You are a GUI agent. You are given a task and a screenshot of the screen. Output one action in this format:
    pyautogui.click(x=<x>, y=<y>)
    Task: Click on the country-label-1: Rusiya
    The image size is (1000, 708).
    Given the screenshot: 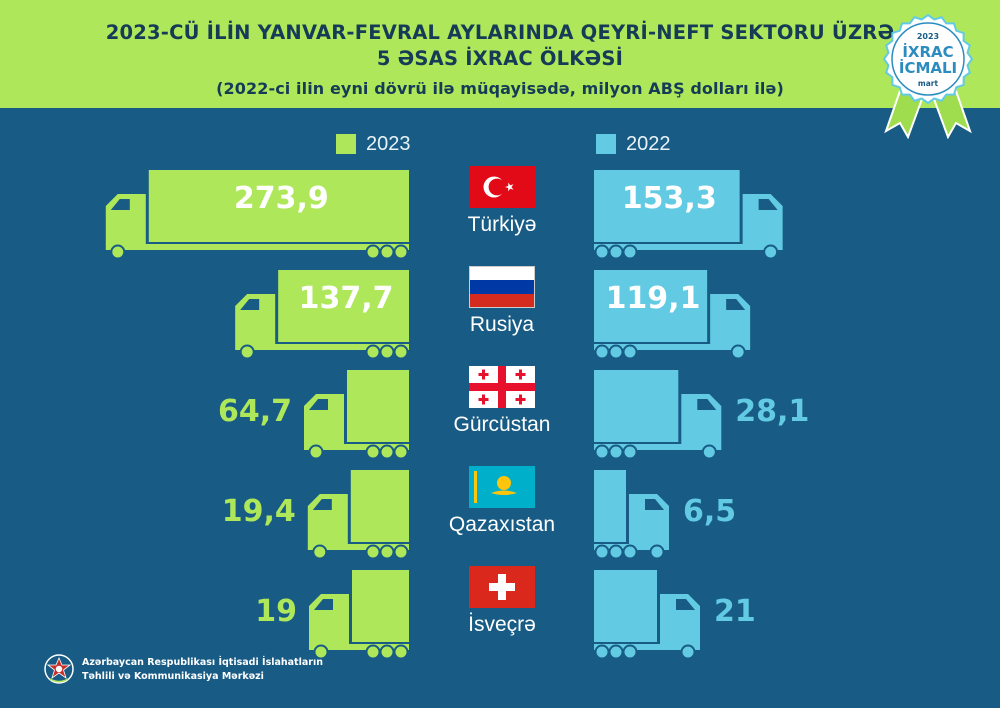 What is the action you would take?
    pyautogui.click(x=502, y=324)
    